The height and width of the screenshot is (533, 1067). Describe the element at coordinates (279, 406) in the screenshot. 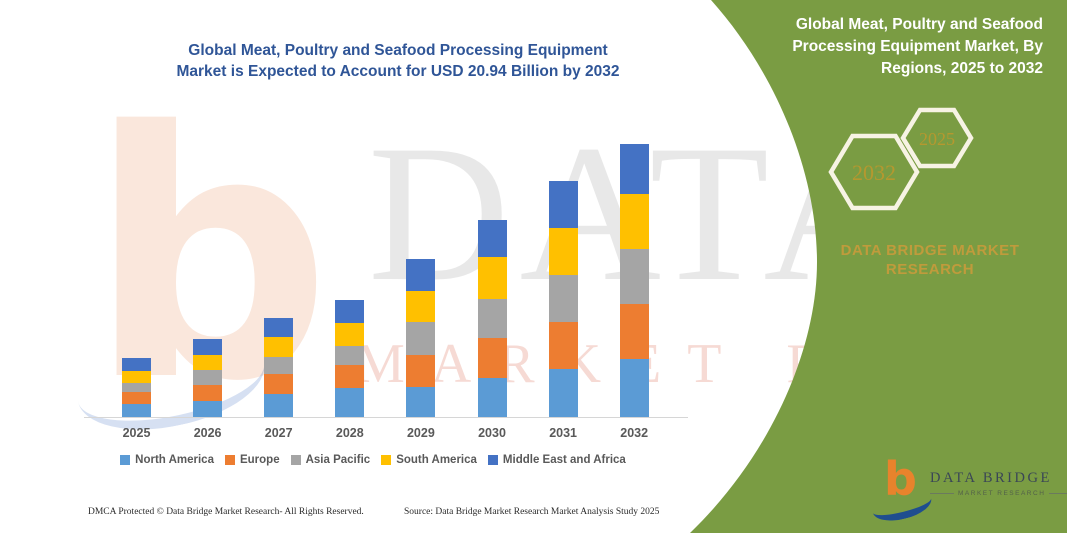

I see `bar-segment-2027-north-america` at that location.